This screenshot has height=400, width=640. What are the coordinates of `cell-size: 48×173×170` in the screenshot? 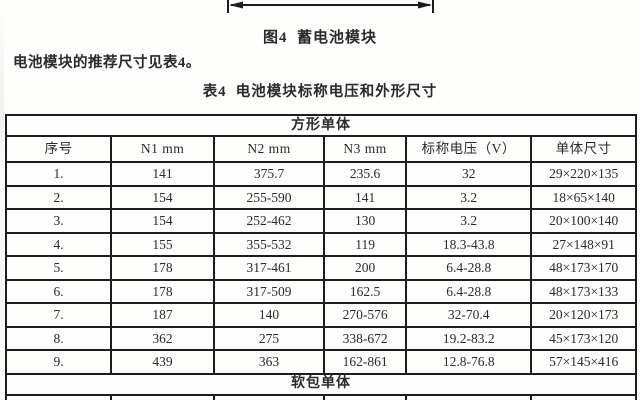 It's located at (583, 268).